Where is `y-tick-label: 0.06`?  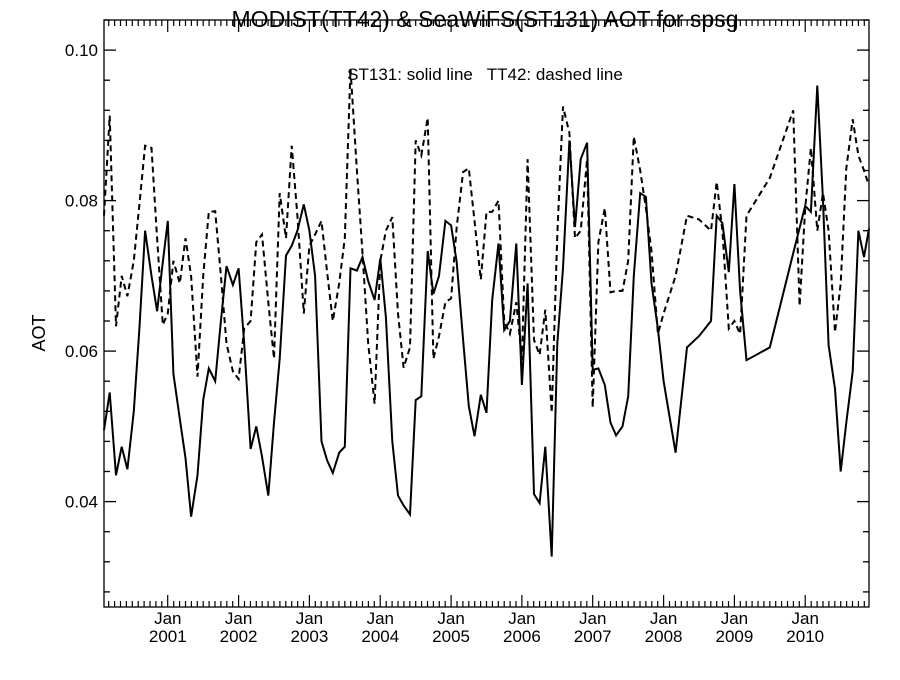
y-tick-label: 0.06 is located at coordinates (81, 351).